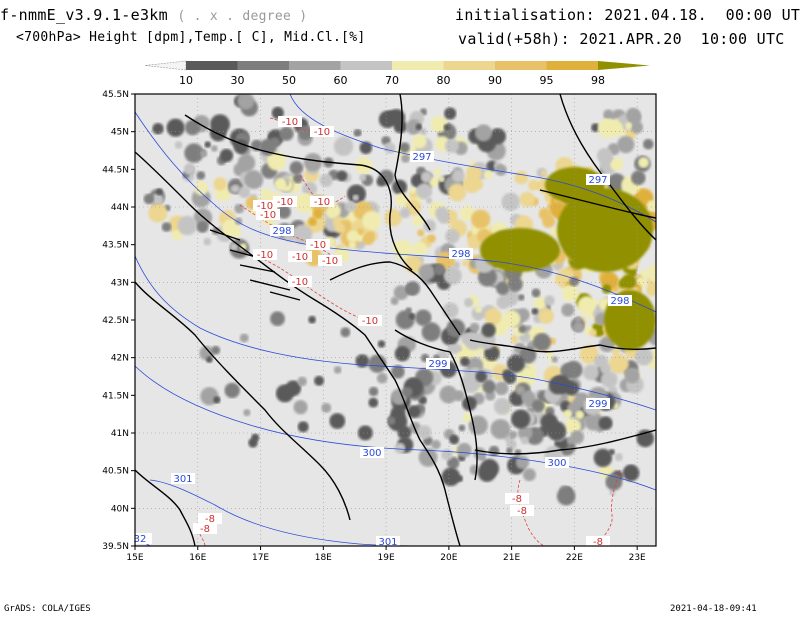 This screenshot has height=618, width=800. I want to click on footer-timestamp: 2021-04-18-09:41, so click(713, 609).